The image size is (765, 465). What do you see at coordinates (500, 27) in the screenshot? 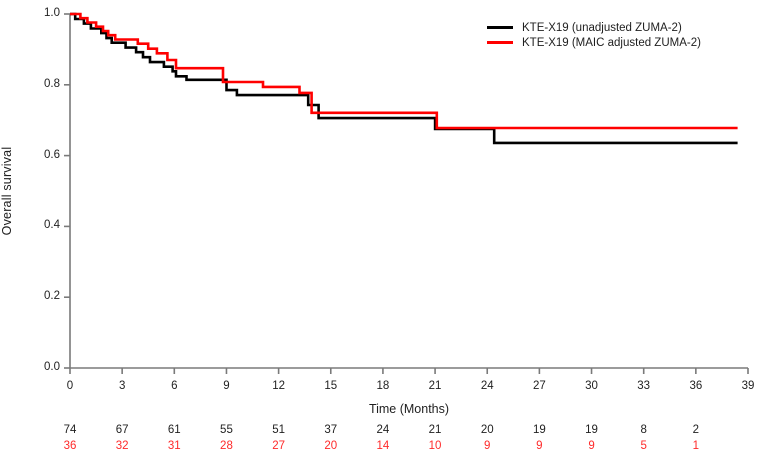
I see `legend-line-swatch-black` at bounding box center [500, 27].